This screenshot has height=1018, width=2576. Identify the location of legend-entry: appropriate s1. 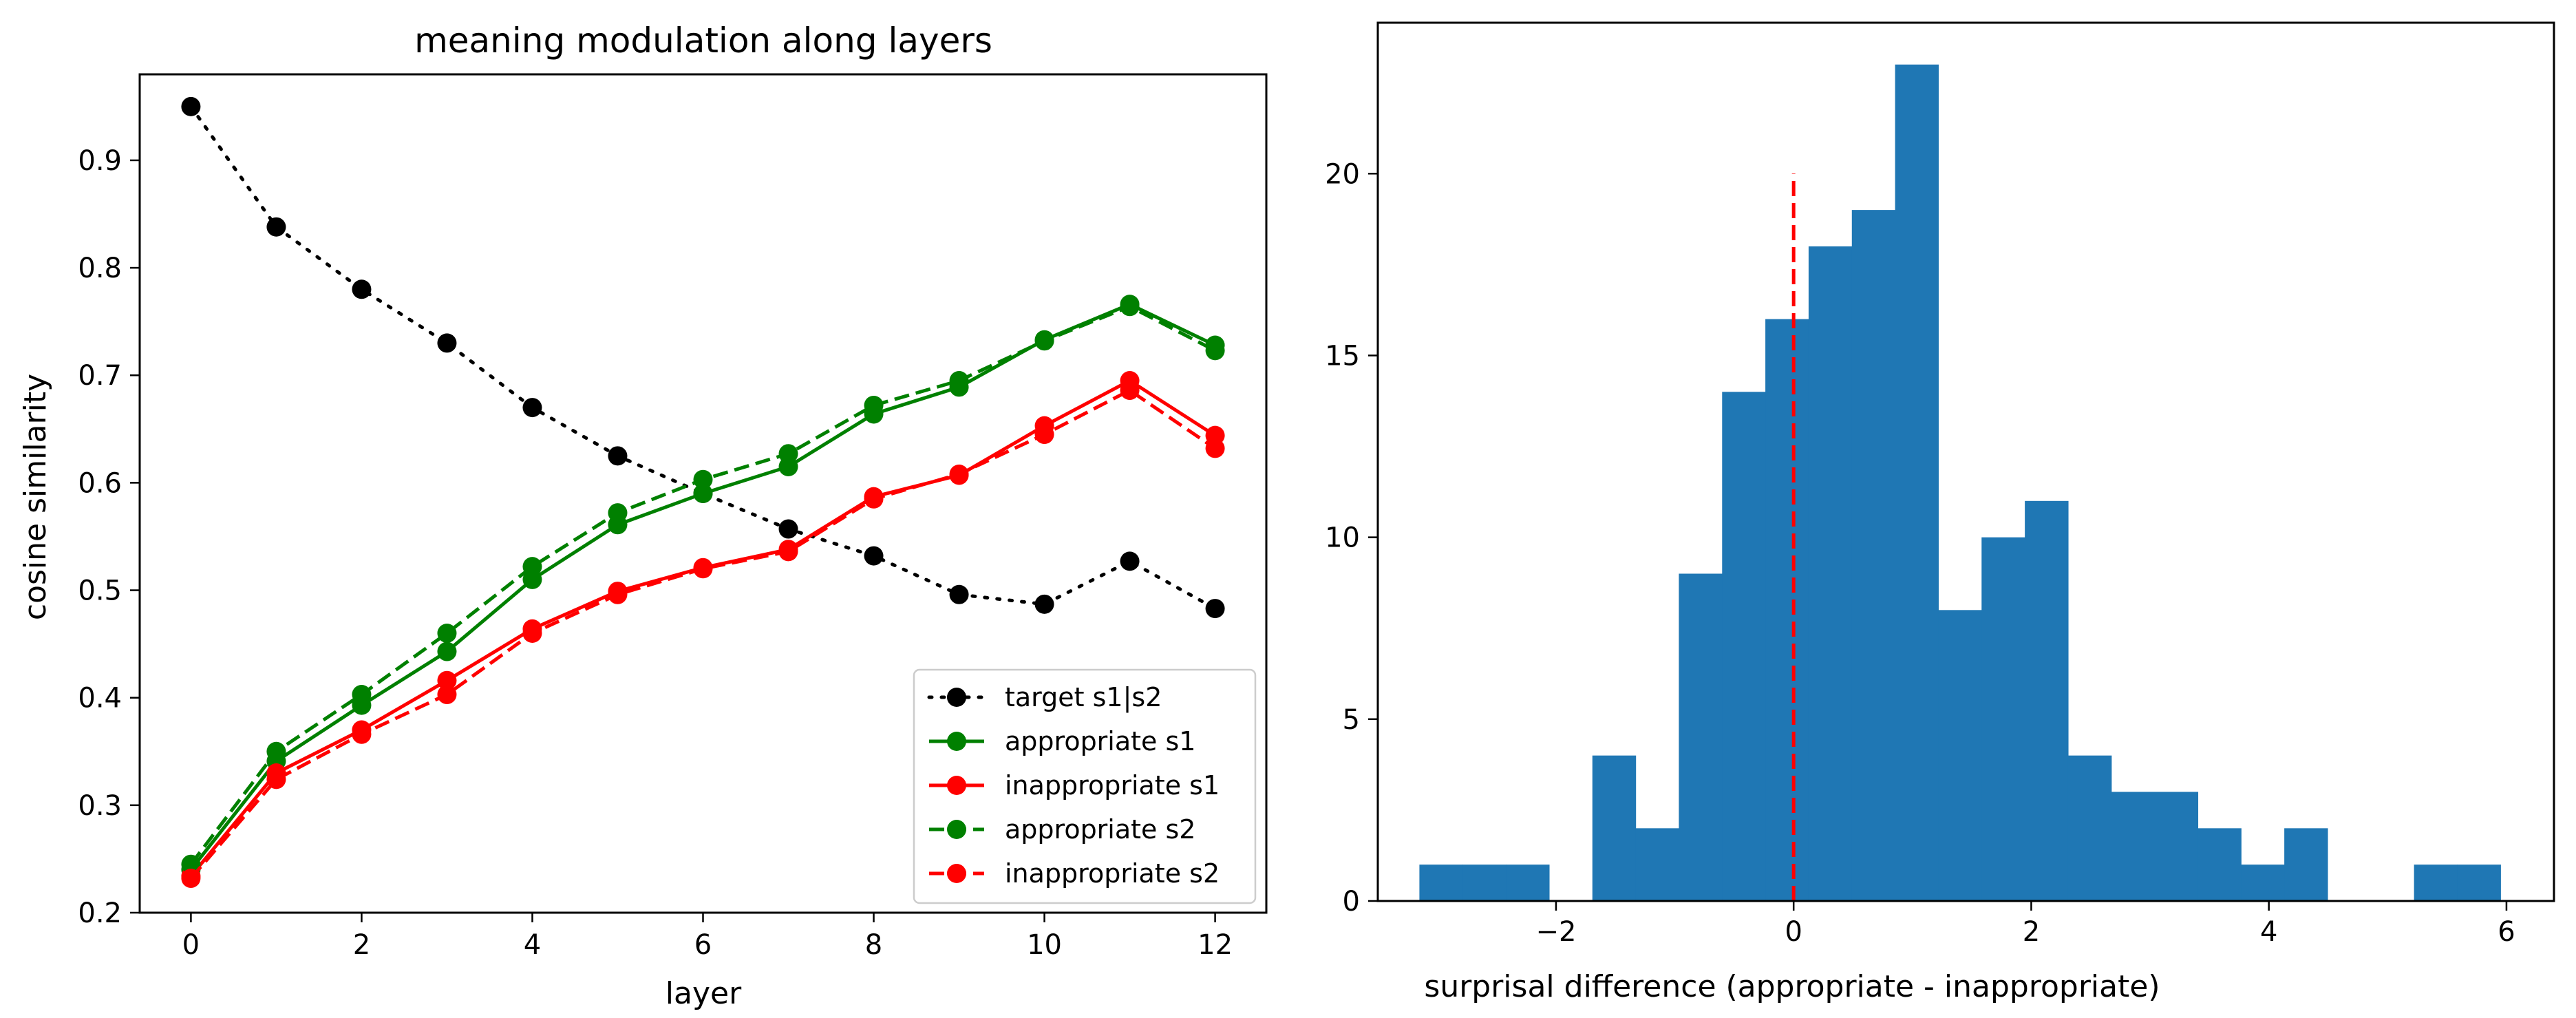
(1062, 741).